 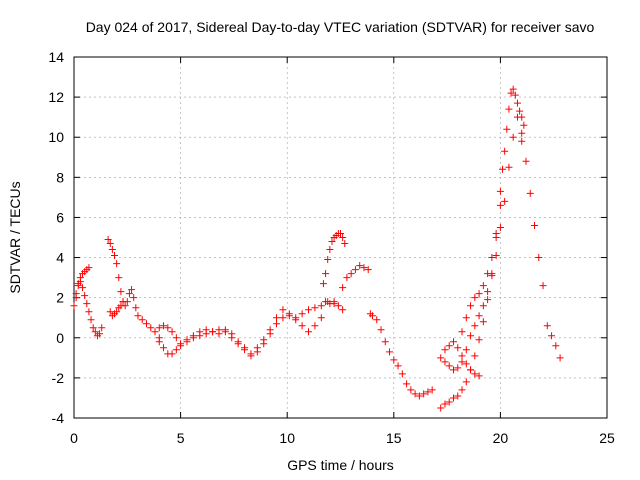 I want to click on y-tick-label: -4, so click(x=58, y=418).